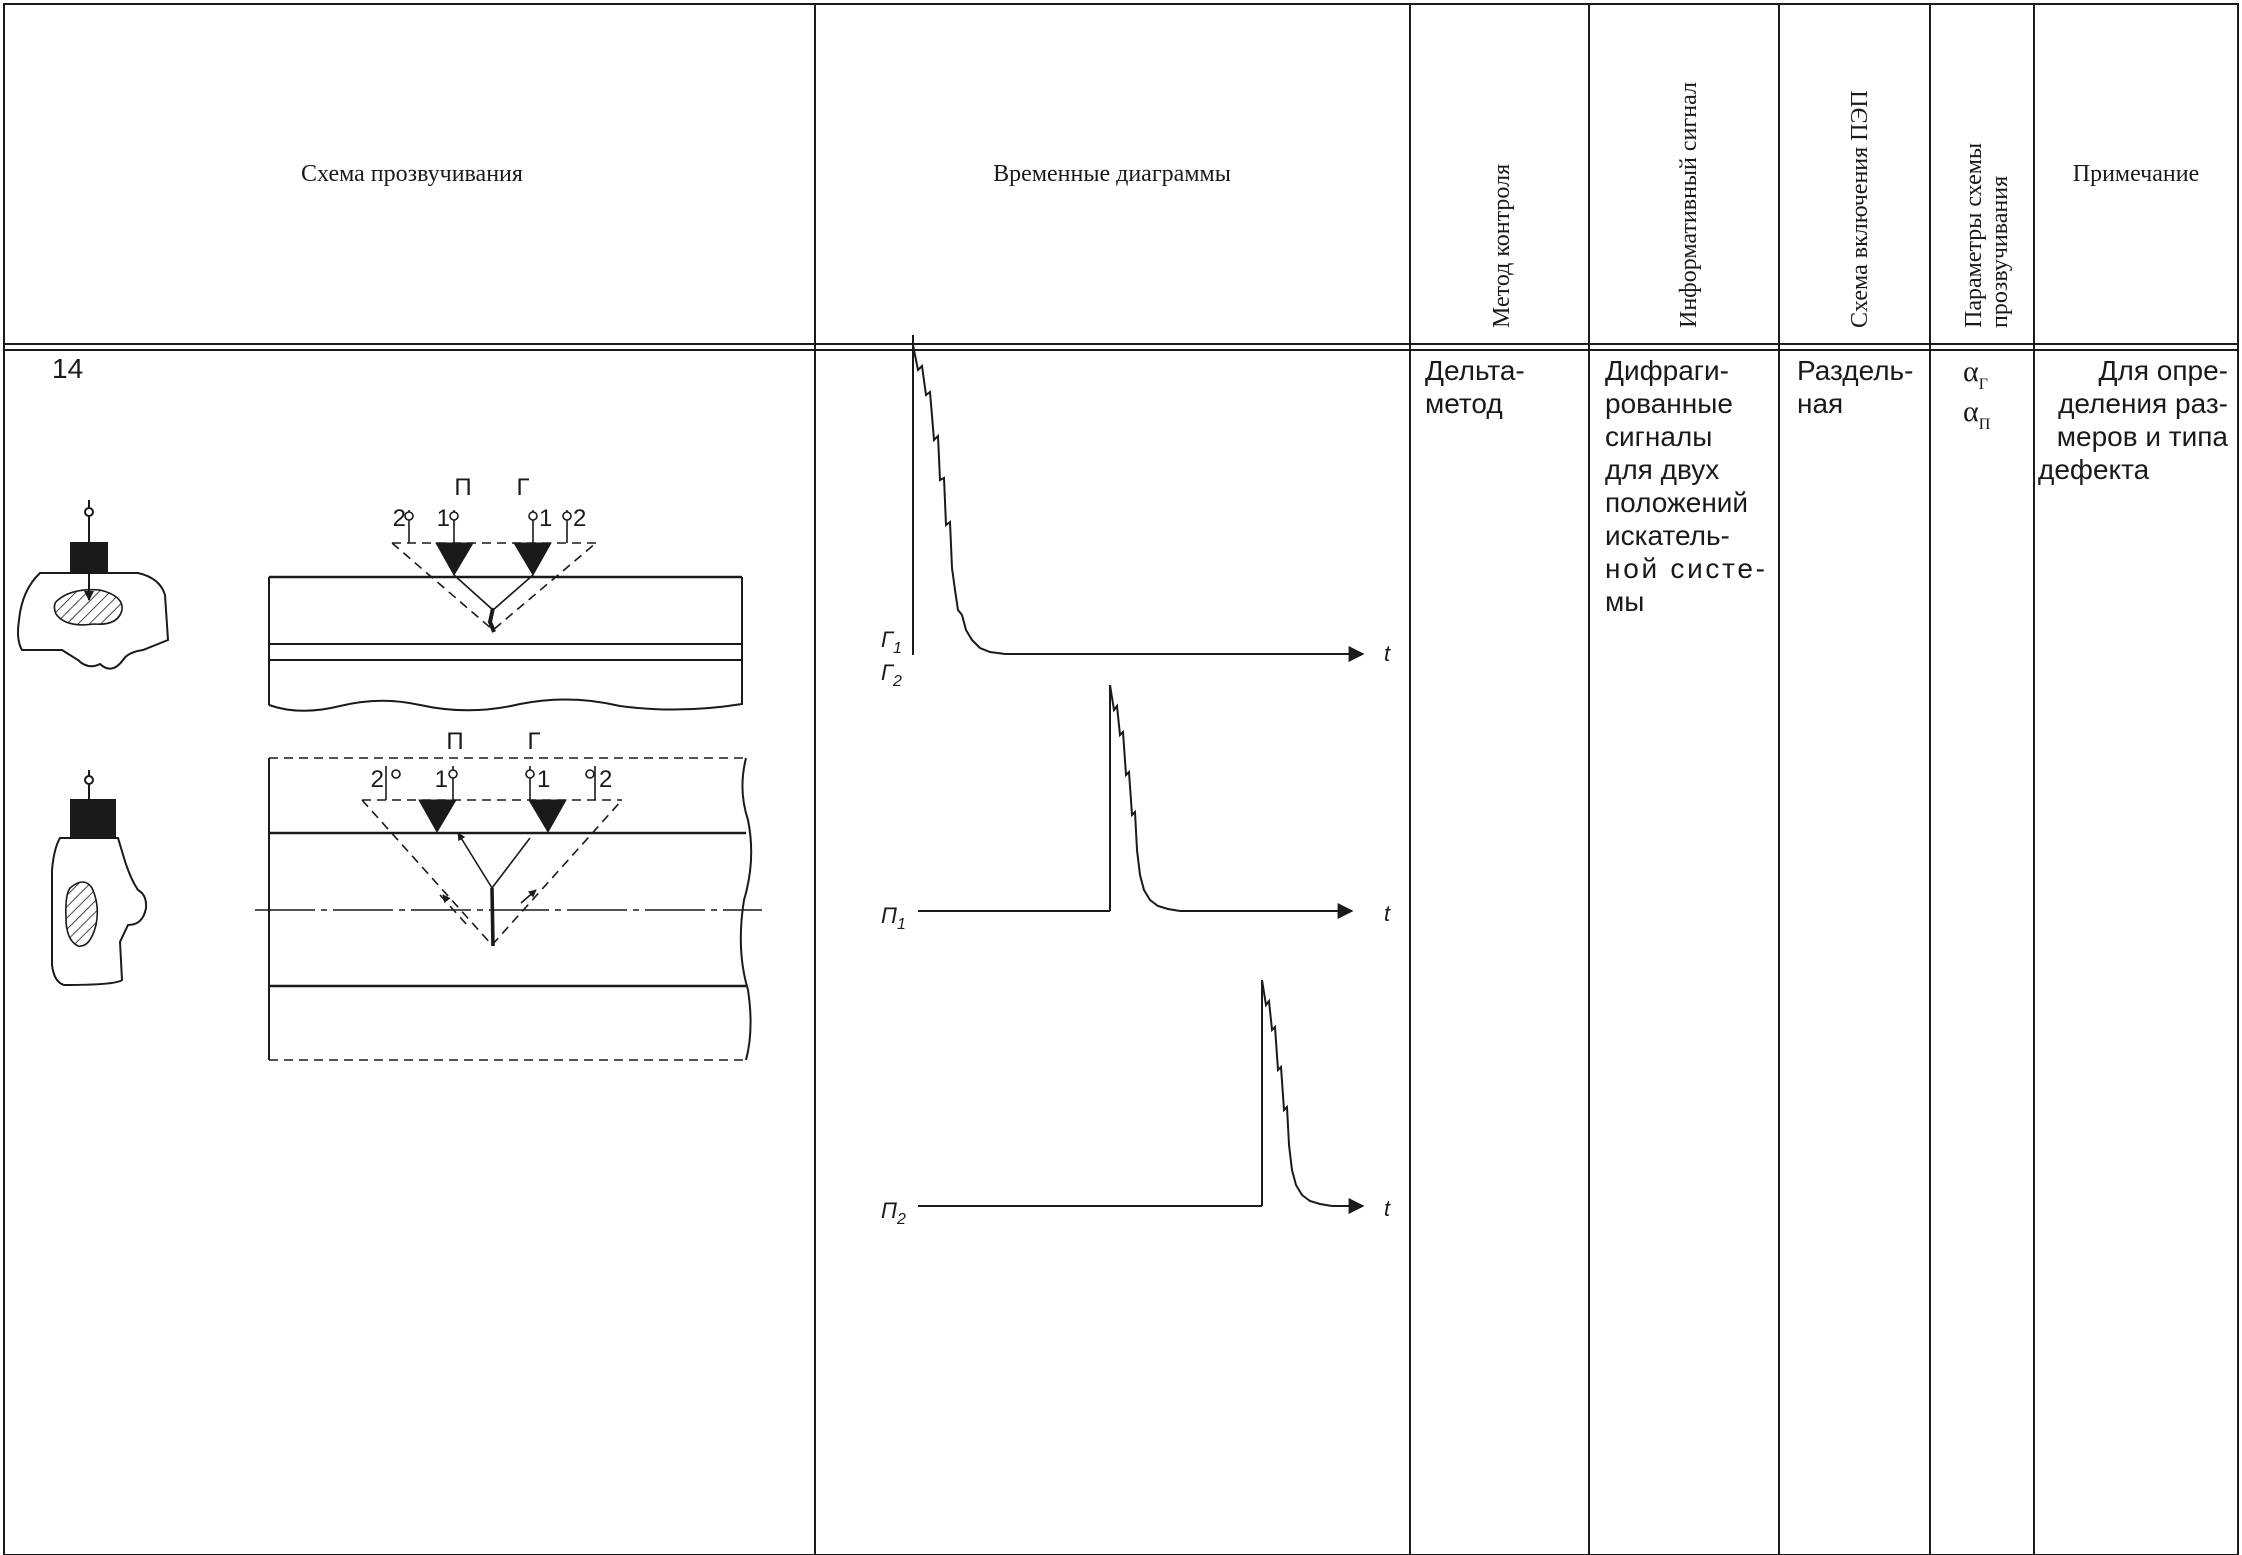 Image resolution: width=2242 pixels, height=1555 pixels. Describe the element at coordinates (1464, 403) in the screenshot. I see `method-line: метод` at that location.